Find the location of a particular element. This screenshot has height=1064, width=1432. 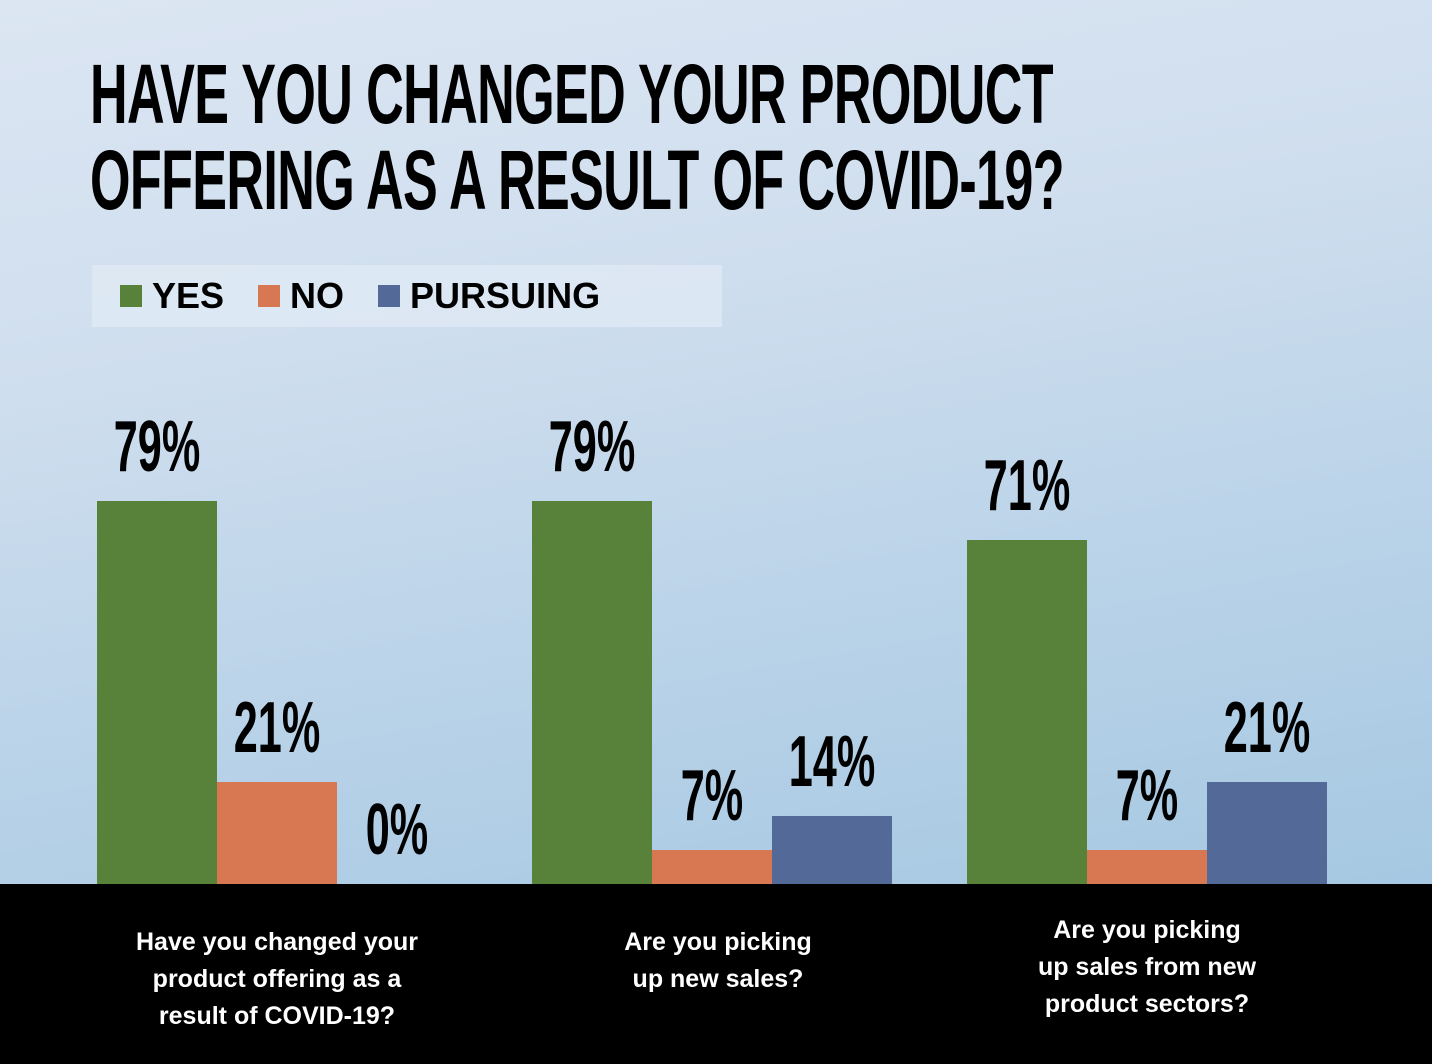

legend-item-no: NO is located at coordinates (301, 296).